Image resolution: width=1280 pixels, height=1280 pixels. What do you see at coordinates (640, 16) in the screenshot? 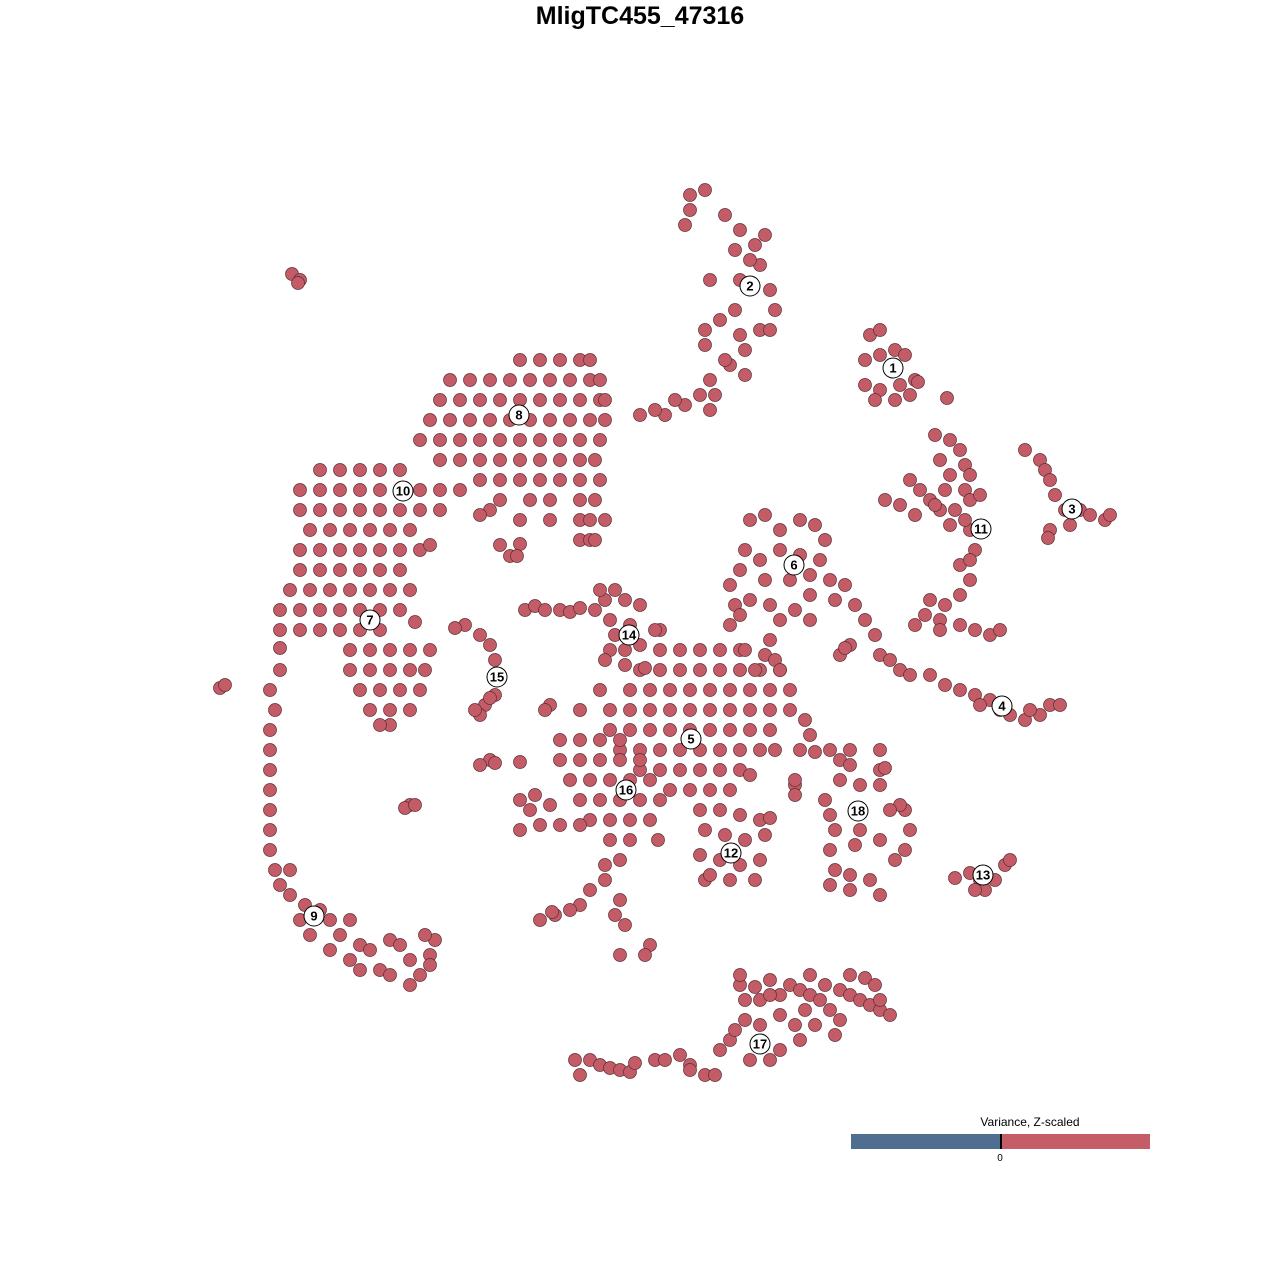
I see `chart-title: MligTC455_47316` at bounding box center [640, 16].